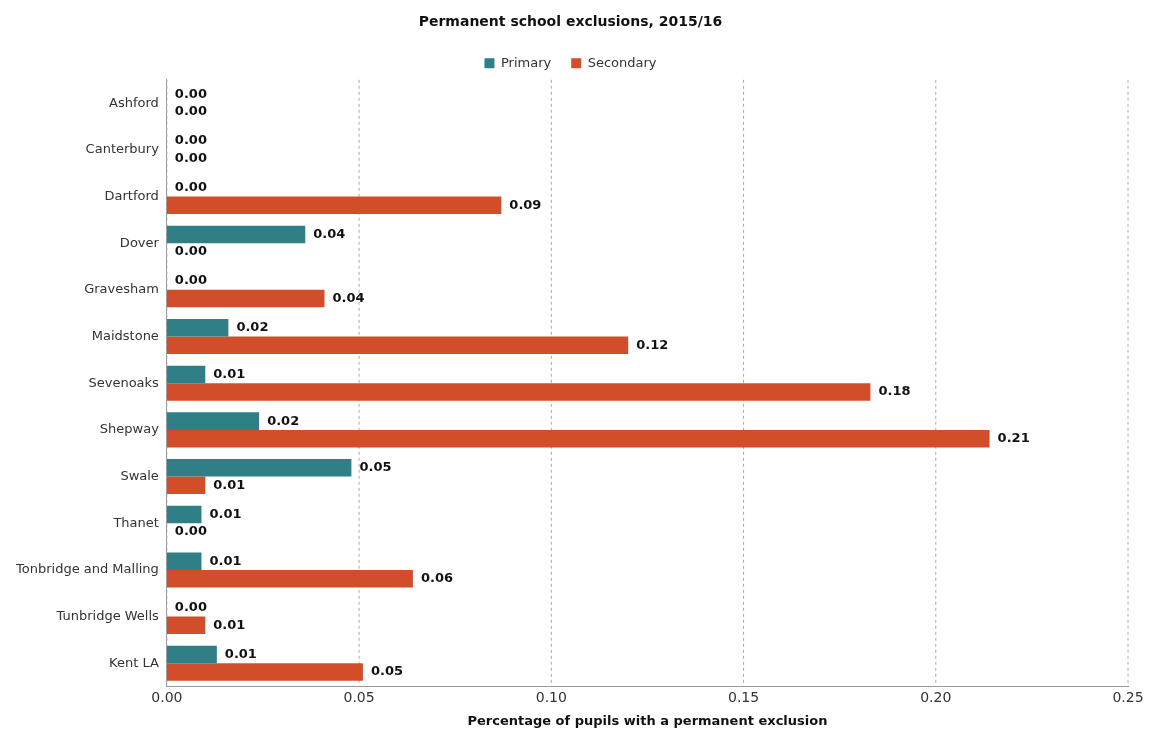 Image resolution: width=1162 pixels, height=745 pixels. Describe the element at coordinates (129, 429) in the screenshot. I see `y-tick-label: Shepway` at that location.